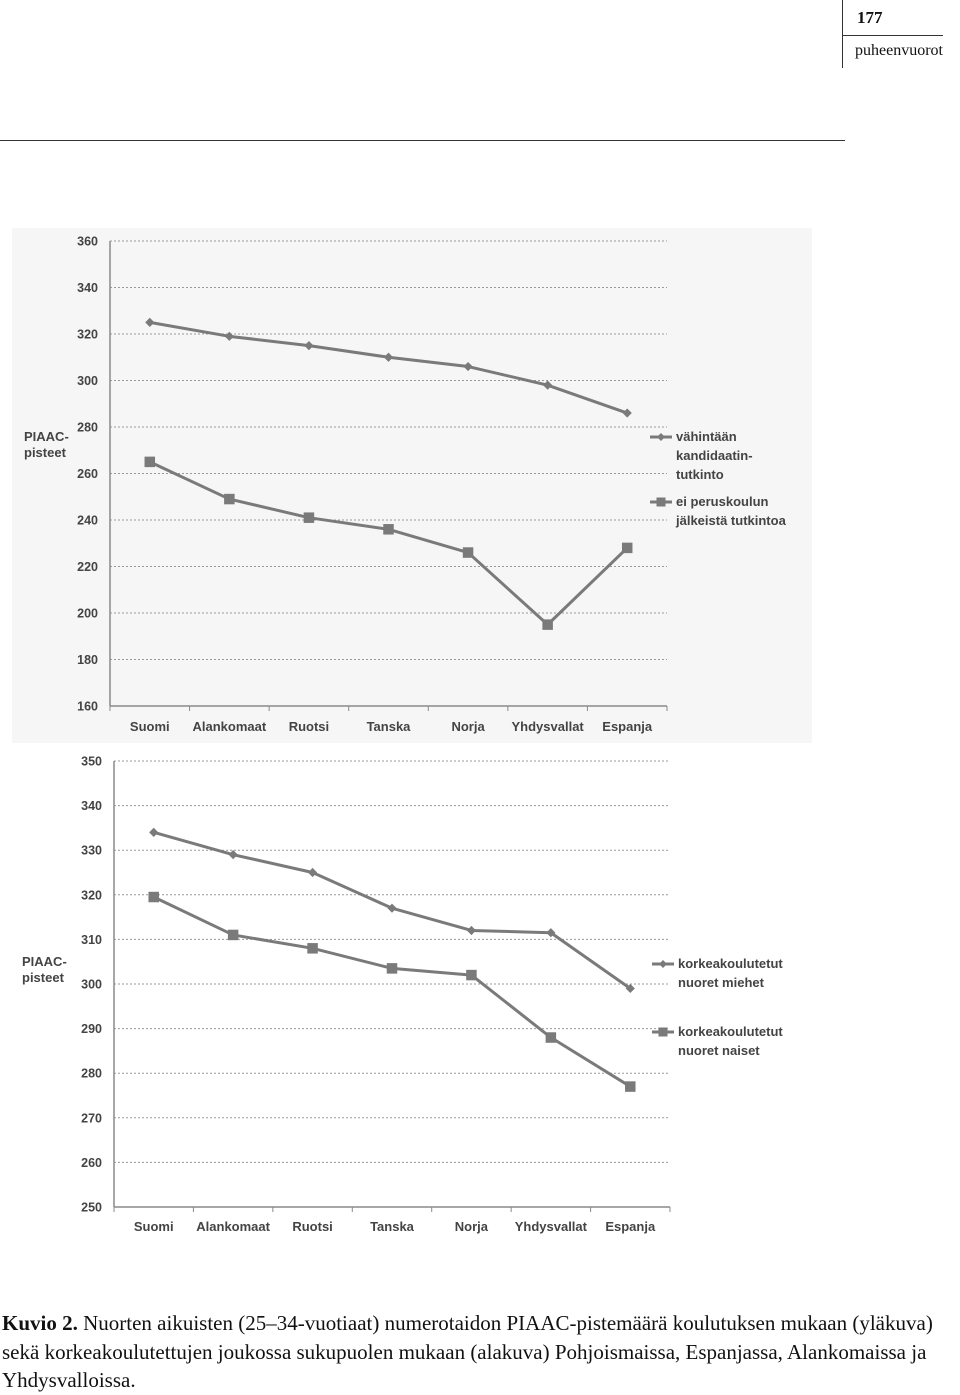 The image size is (960, 1395). Describe the element at coordinates (87, 242) in the screenshot. I see `y-tick-label: 360` at that location.